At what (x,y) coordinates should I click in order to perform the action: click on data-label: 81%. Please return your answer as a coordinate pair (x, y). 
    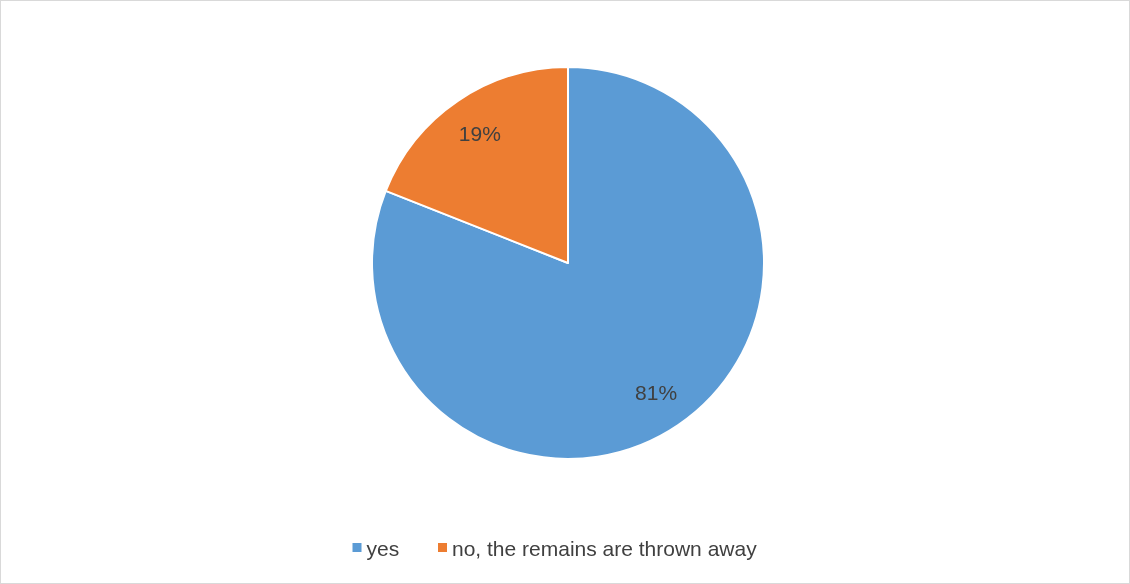
    Looking at the image, I should click on (656, 393).